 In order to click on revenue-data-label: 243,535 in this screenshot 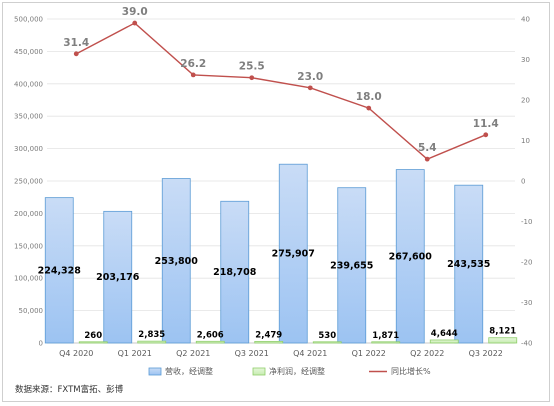, I will do `click(468, 264)`.